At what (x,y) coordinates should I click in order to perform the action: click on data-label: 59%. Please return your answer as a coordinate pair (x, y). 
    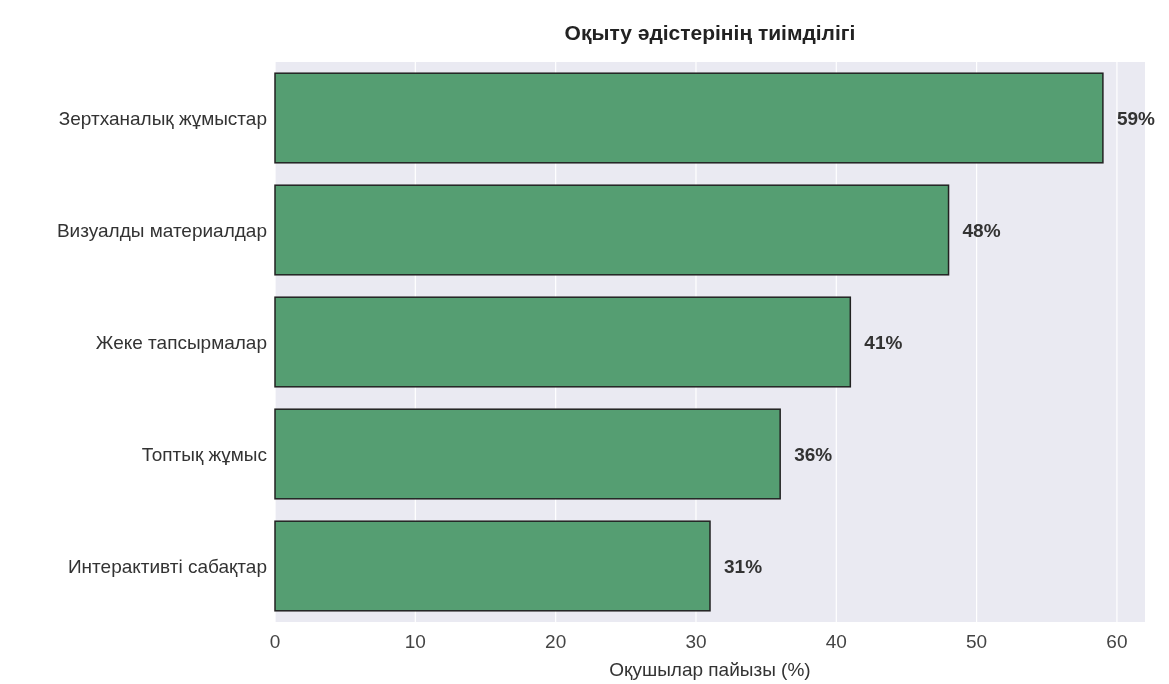
    Looking at the image, I should click on (1136, 118).